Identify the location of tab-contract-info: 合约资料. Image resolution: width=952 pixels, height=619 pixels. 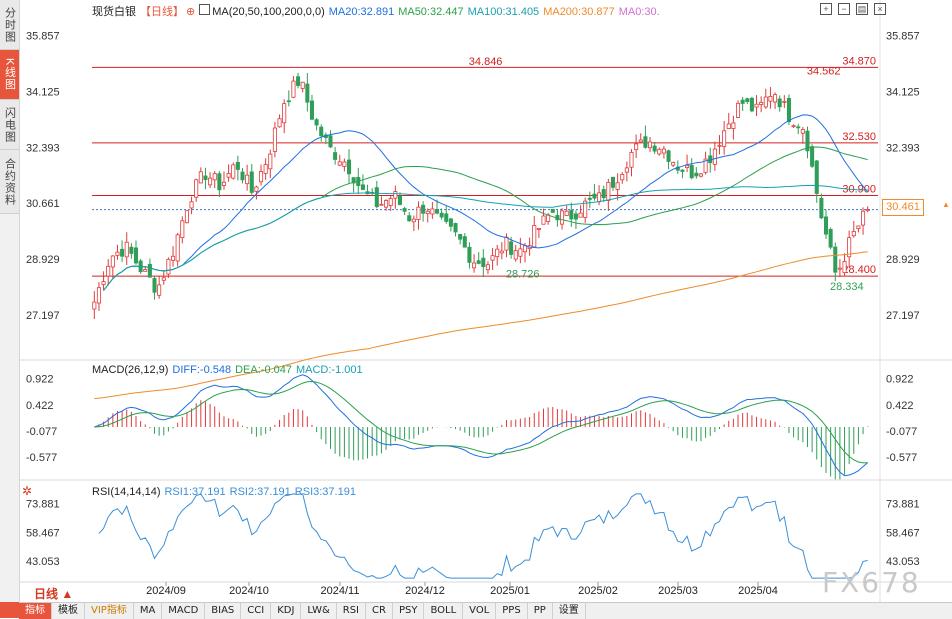
(9, 182).